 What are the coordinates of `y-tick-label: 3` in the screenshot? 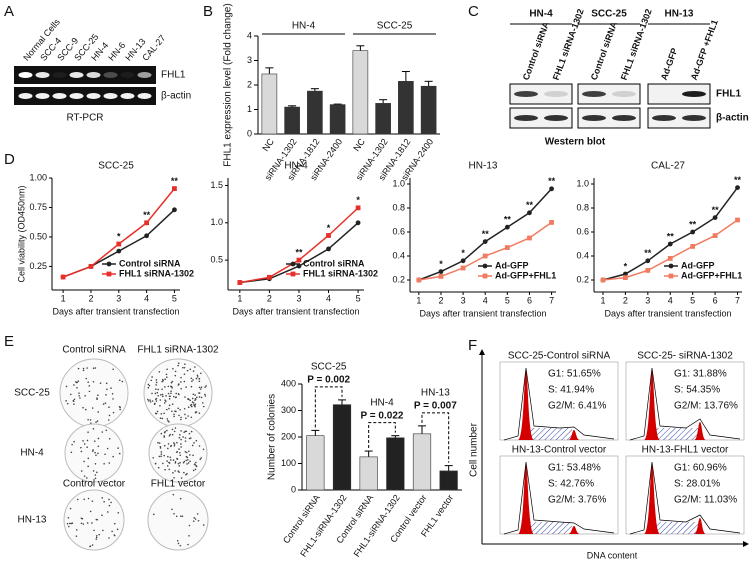 It's located at (249, 60).